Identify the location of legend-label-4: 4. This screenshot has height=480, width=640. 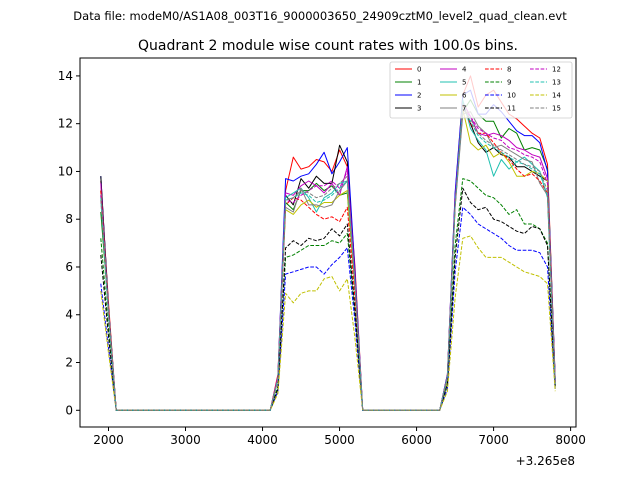
(464, 70).